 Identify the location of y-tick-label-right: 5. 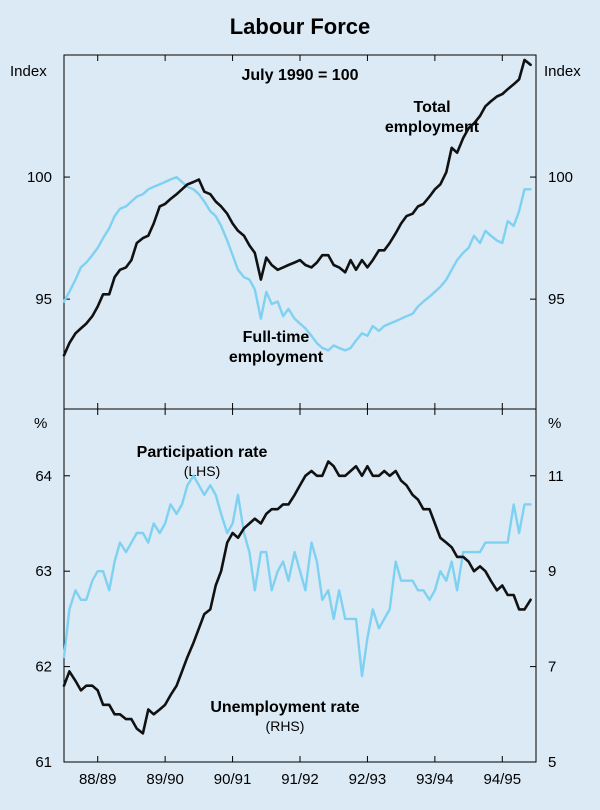
(552, 762).